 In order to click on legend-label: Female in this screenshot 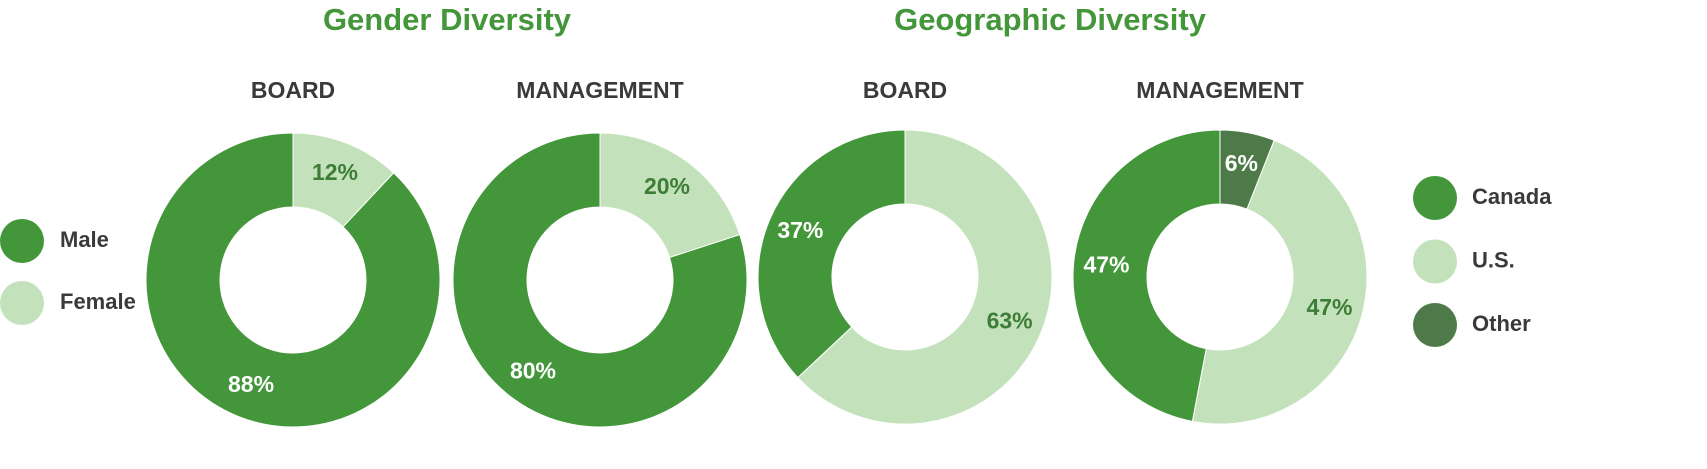, I will do `click(98, 301)`.